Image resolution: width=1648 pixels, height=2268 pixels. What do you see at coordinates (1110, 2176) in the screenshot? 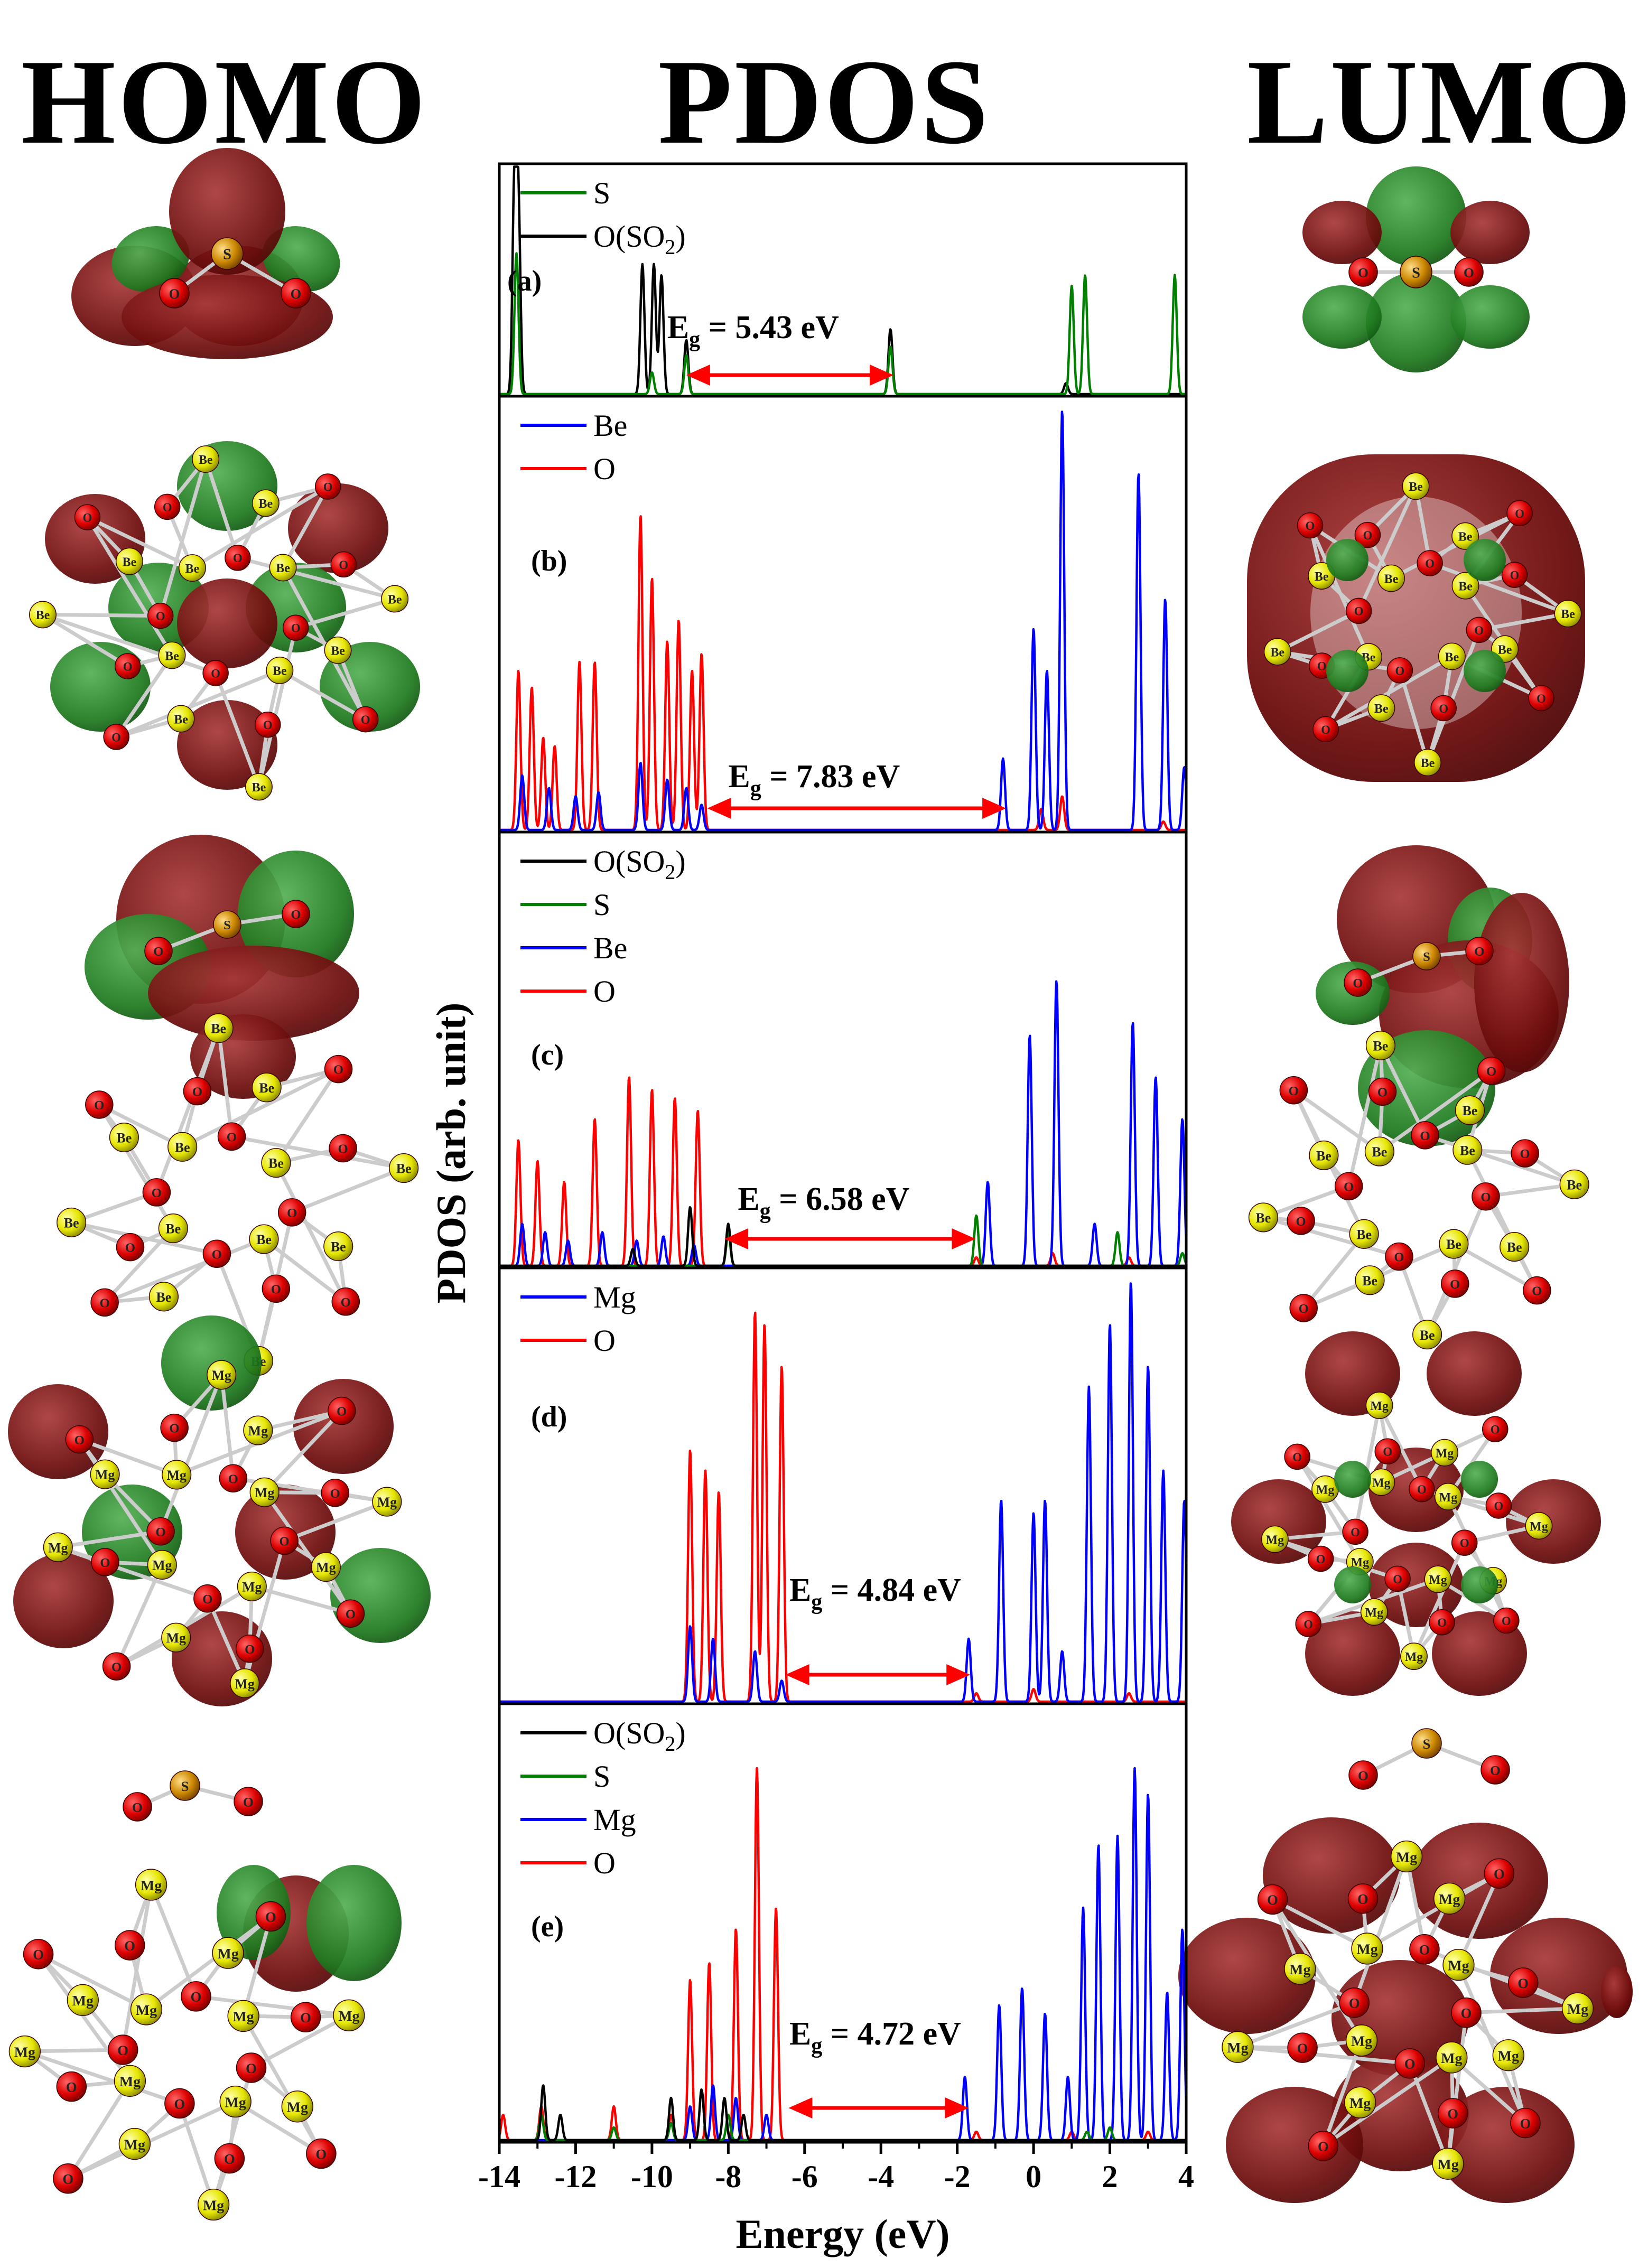
I see `x-tick-label: 2` at bounding box center [1110, 2176].